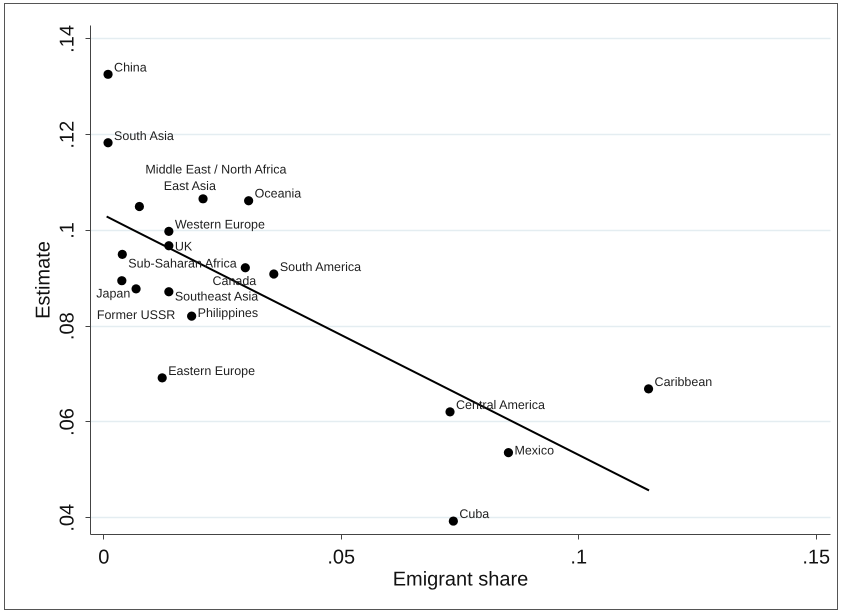  Describe the element at coordinates (216, 297) in the screenshot. I see `annotation: Southeast Asia` at that location.